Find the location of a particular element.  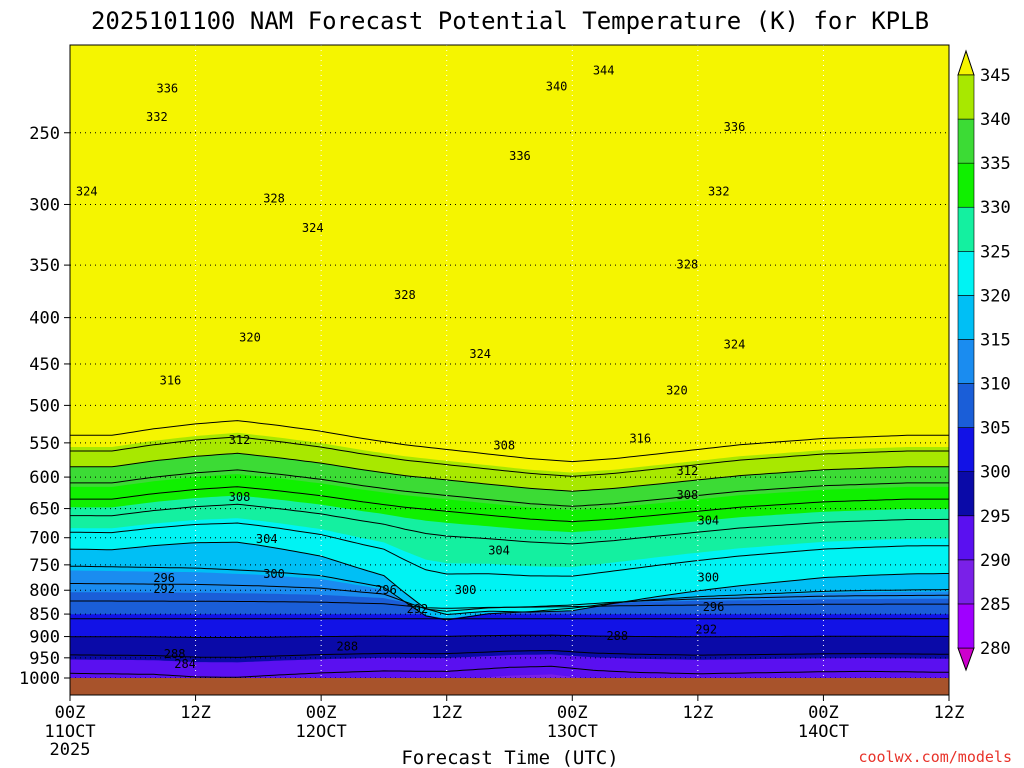

source-credit: coolwx.com/models is located at coordinates (935, 757).